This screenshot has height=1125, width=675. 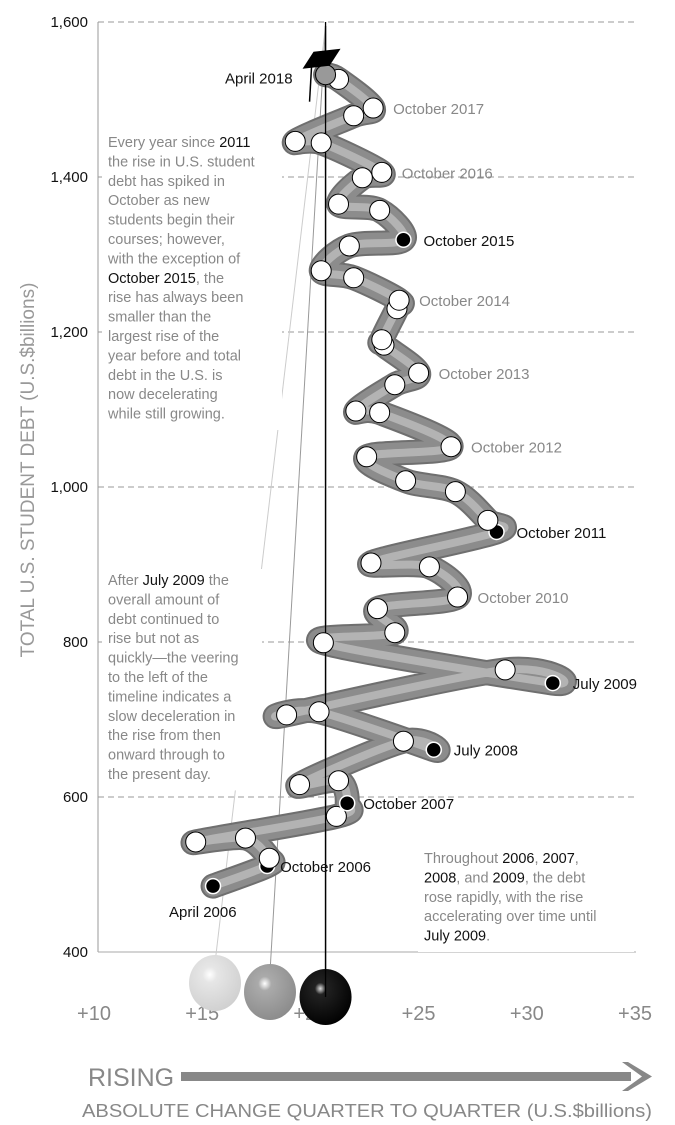 I want to click on data-point-label: October 2015, so click(x=468, y=241).